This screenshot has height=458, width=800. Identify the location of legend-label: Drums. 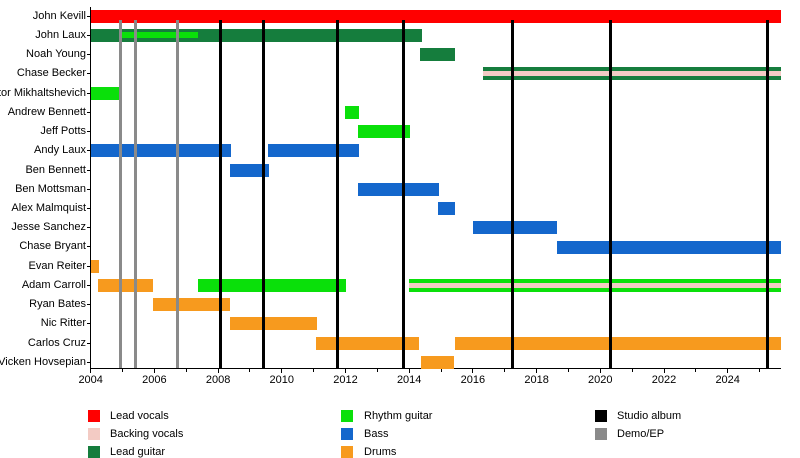
(380, 452).